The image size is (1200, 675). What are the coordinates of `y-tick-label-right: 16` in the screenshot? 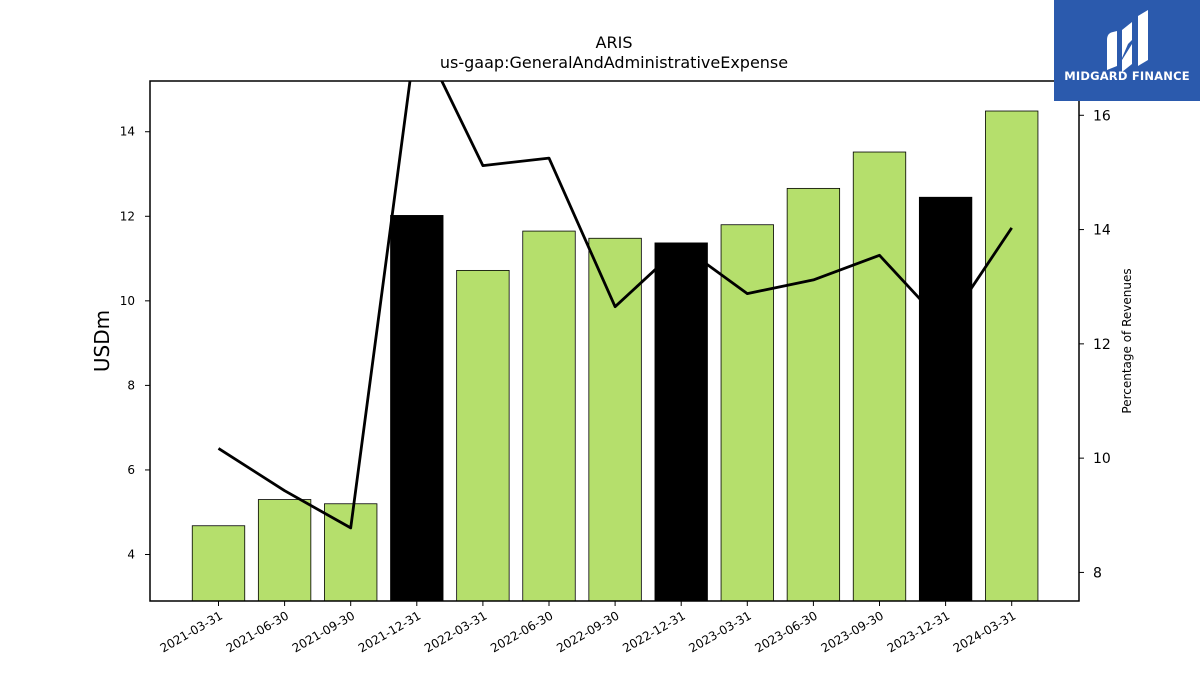 It's located at (1102, 116).